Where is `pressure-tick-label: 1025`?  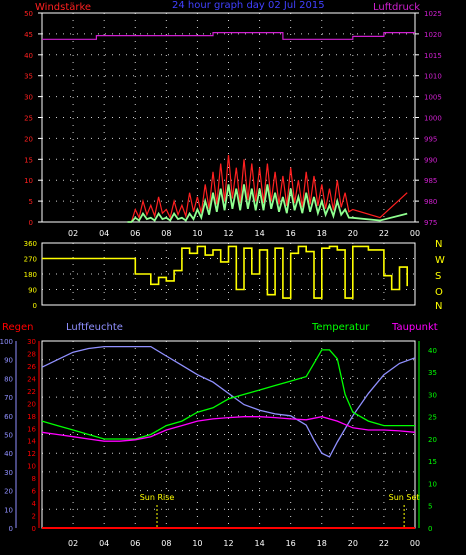 pressure-tick-label: 1025 is located at coordinates (433, 14).